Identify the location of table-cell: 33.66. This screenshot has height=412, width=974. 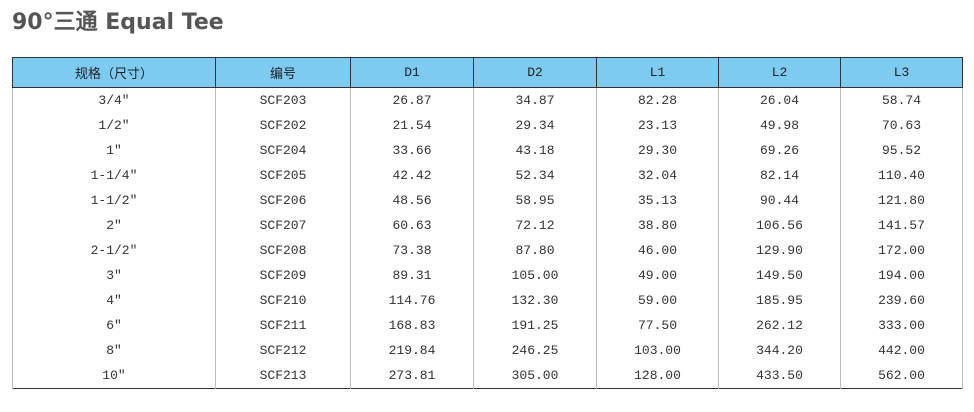
(412, 150).